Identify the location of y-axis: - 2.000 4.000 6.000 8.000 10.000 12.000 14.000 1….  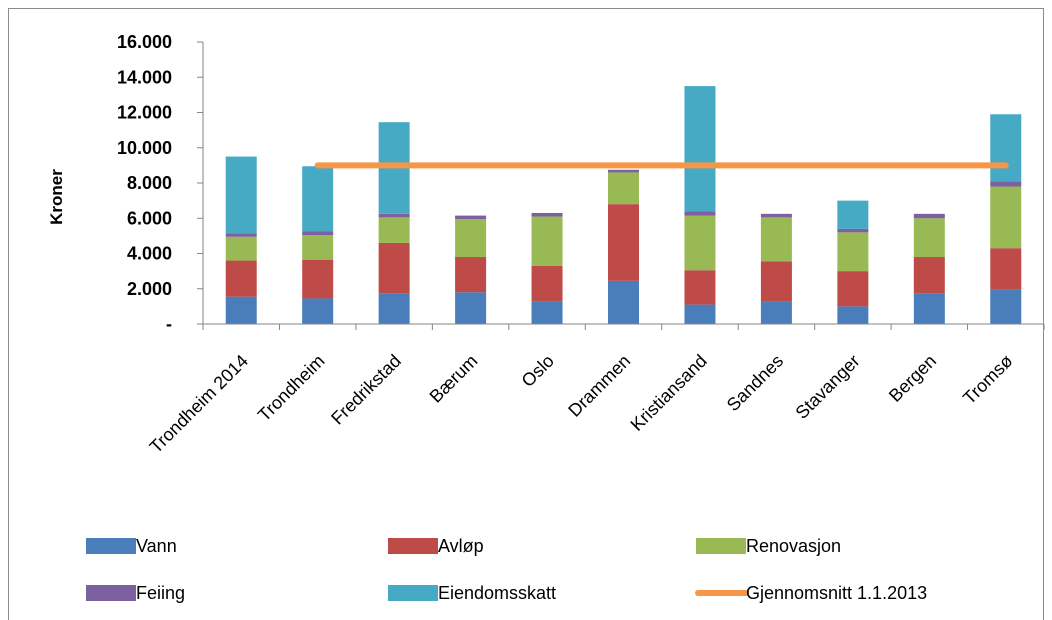
(160, 183).